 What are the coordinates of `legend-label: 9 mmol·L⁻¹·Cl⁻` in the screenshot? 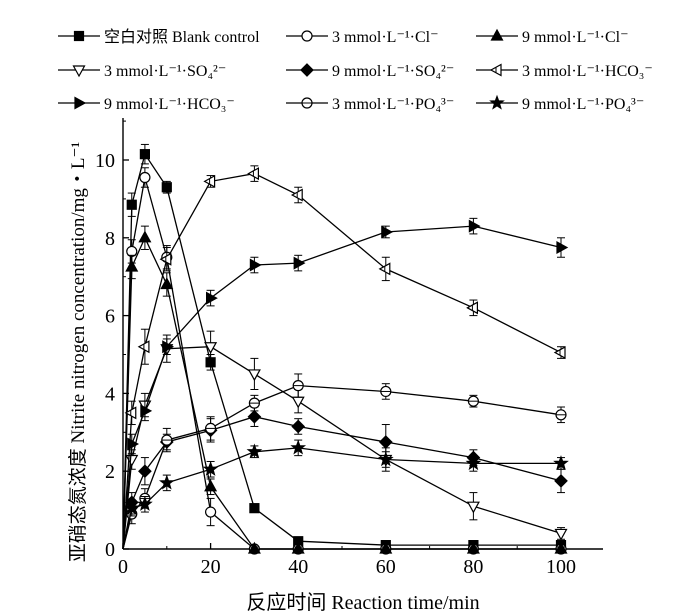 It's located at (575, 37).